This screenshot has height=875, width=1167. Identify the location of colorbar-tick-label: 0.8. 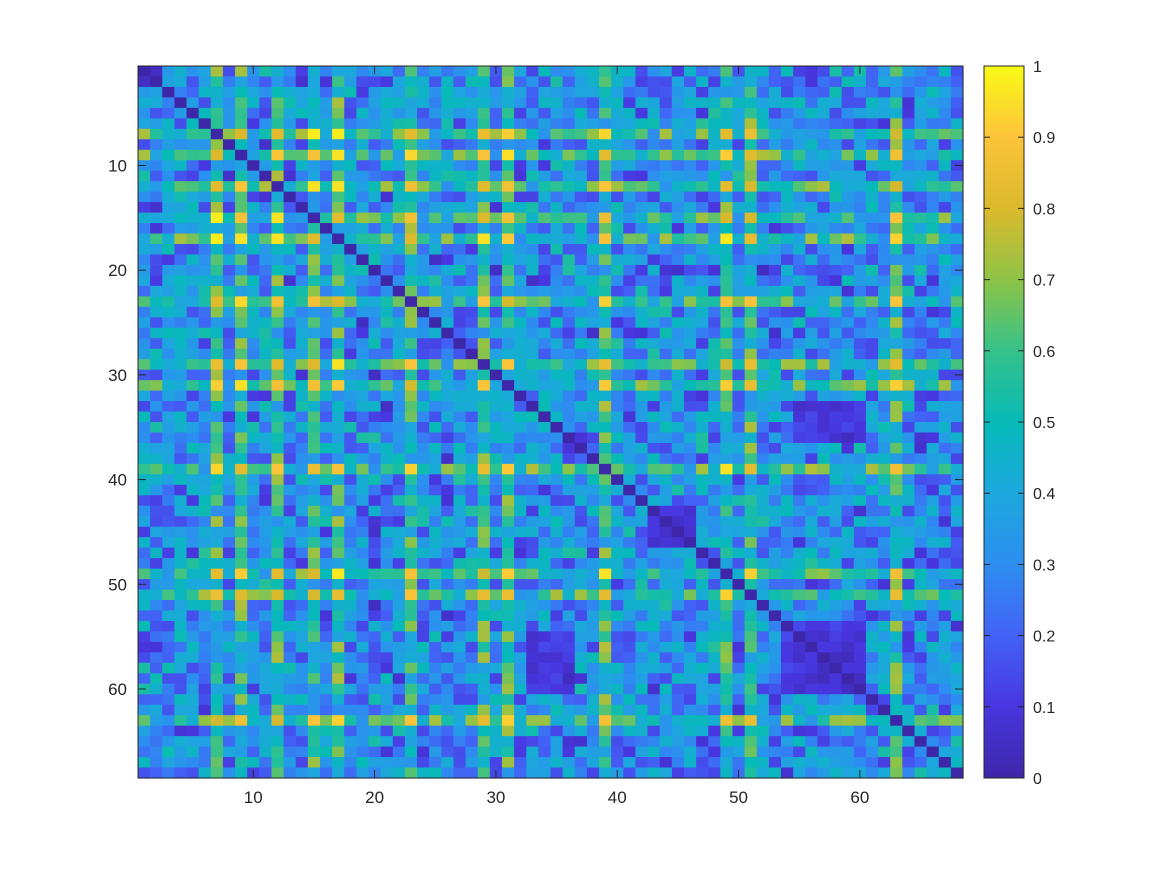
(1044, 209).